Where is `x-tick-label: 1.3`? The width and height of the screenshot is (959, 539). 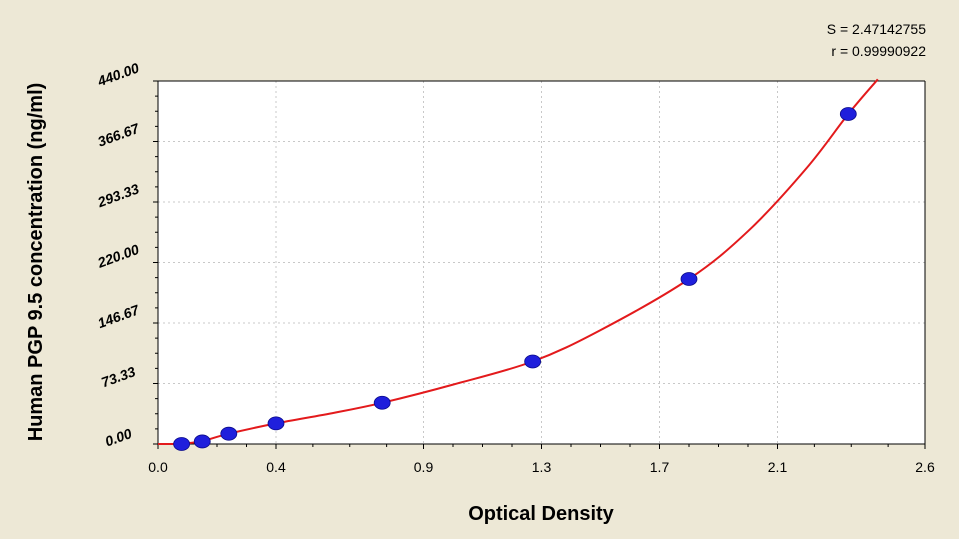
x-tick-label: 1.3 is located at coordinates (542, 467).